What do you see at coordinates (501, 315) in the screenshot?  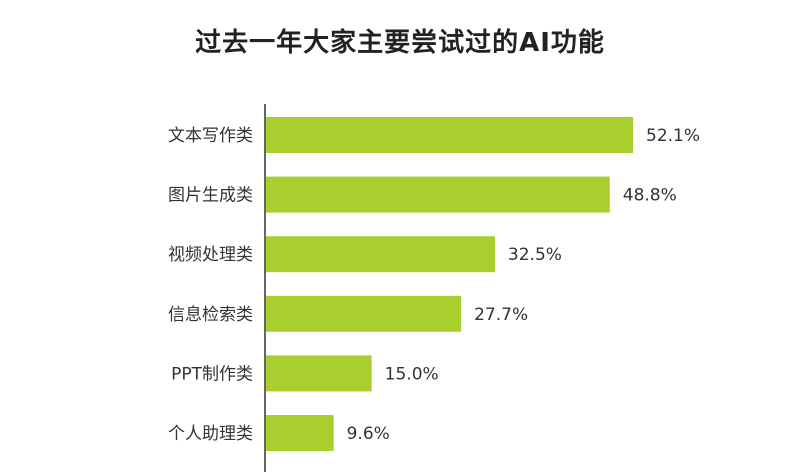 I see `value-label: 27.7%` at bounding box center [501, 315].